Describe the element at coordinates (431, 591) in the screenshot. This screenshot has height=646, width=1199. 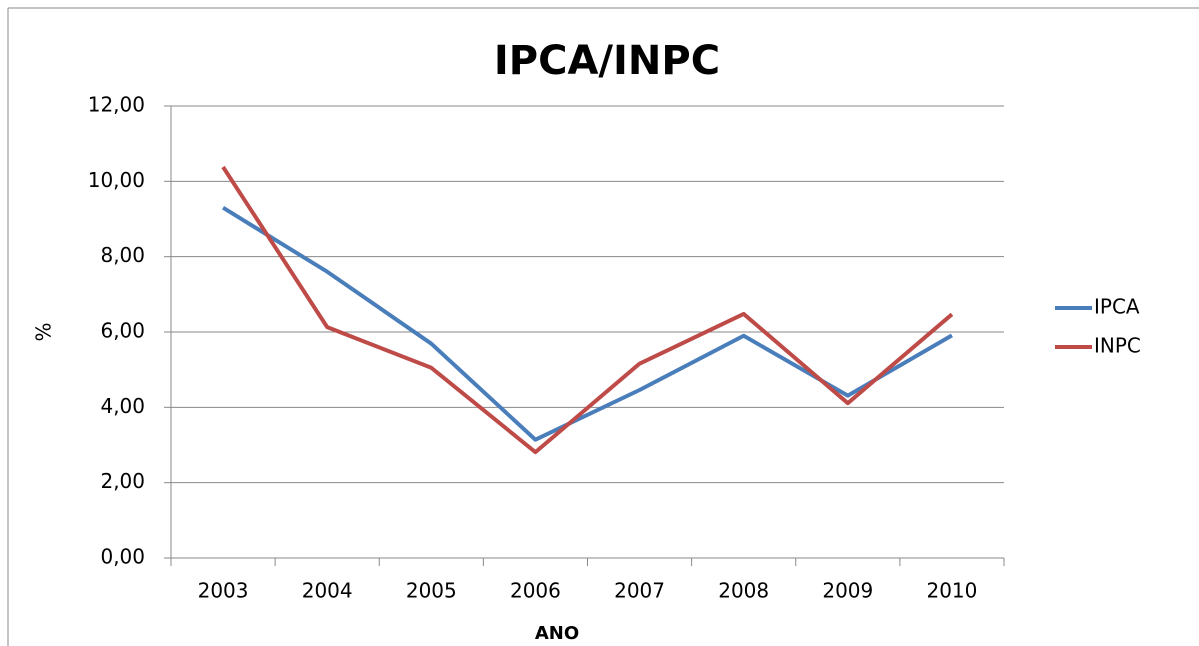
I see `x-tick-label: 2005` at that location.